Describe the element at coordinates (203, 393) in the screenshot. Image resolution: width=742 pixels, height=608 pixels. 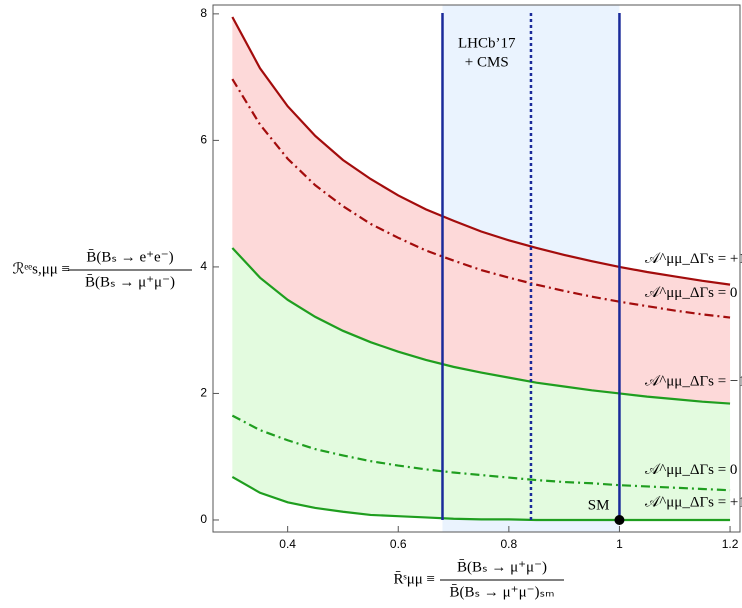
I see `y-tick-label: 2` at that location.